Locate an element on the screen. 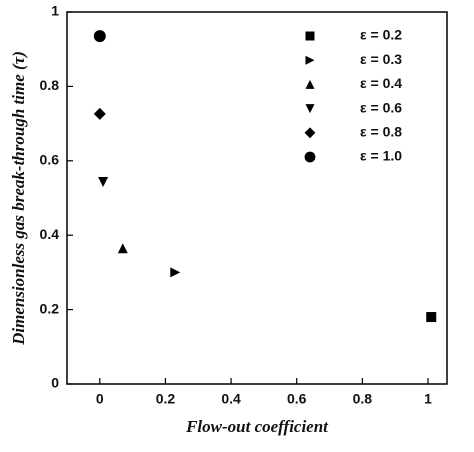 The image size is (474, 452). x-tick-label: 0 is located at coordinates (100, 399).